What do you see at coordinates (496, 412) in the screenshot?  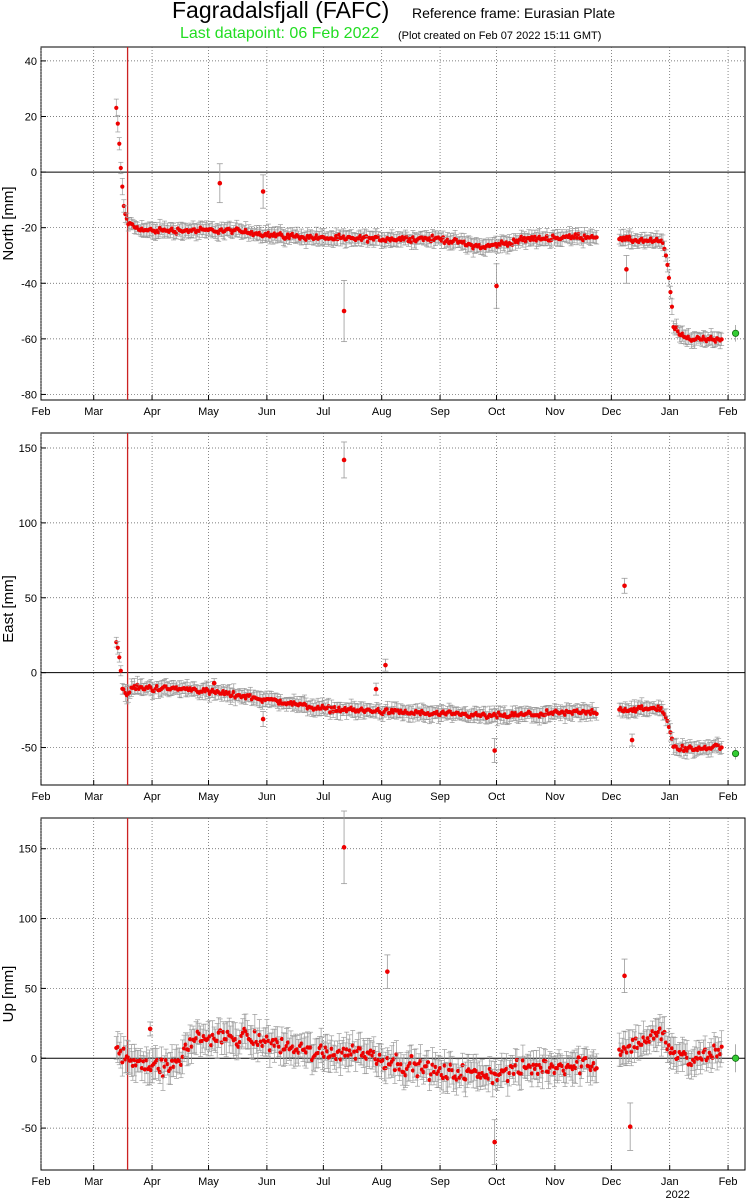 I see `x-tick-label: Oct` at bounding box center [496, 412].